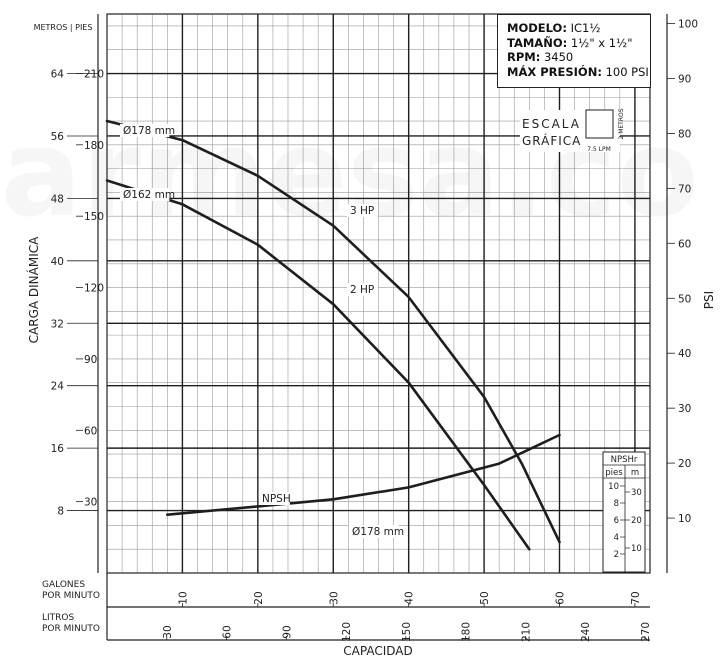 The width and height of the screenshot is (725, 663). What do you see at coordinates (636, 597) in the screenshot?
I see `gpm-tick-label: 70` at bounding box center [636, 597].